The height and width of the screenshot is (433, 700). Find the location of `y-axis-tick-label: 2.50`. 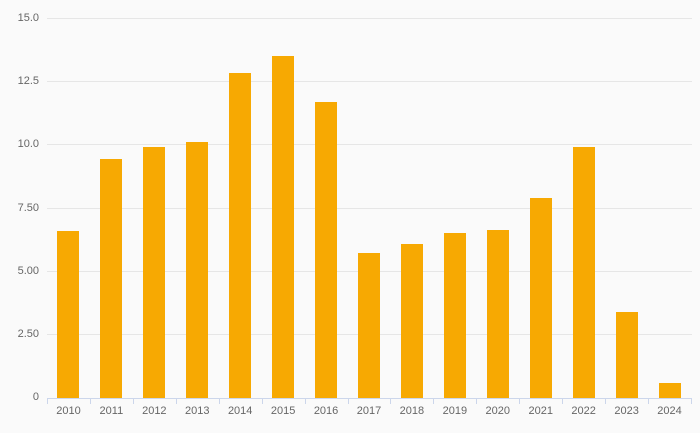

y-axis-tick-label: 2.50 is located at coordinates (28, 333).